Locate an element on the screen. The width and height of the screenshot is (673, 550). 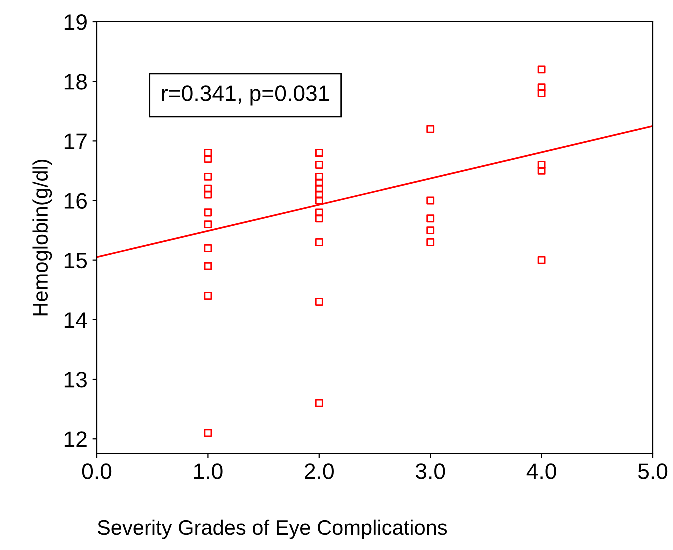
y-tick-label: 14 is located at coordinates (76, 320).